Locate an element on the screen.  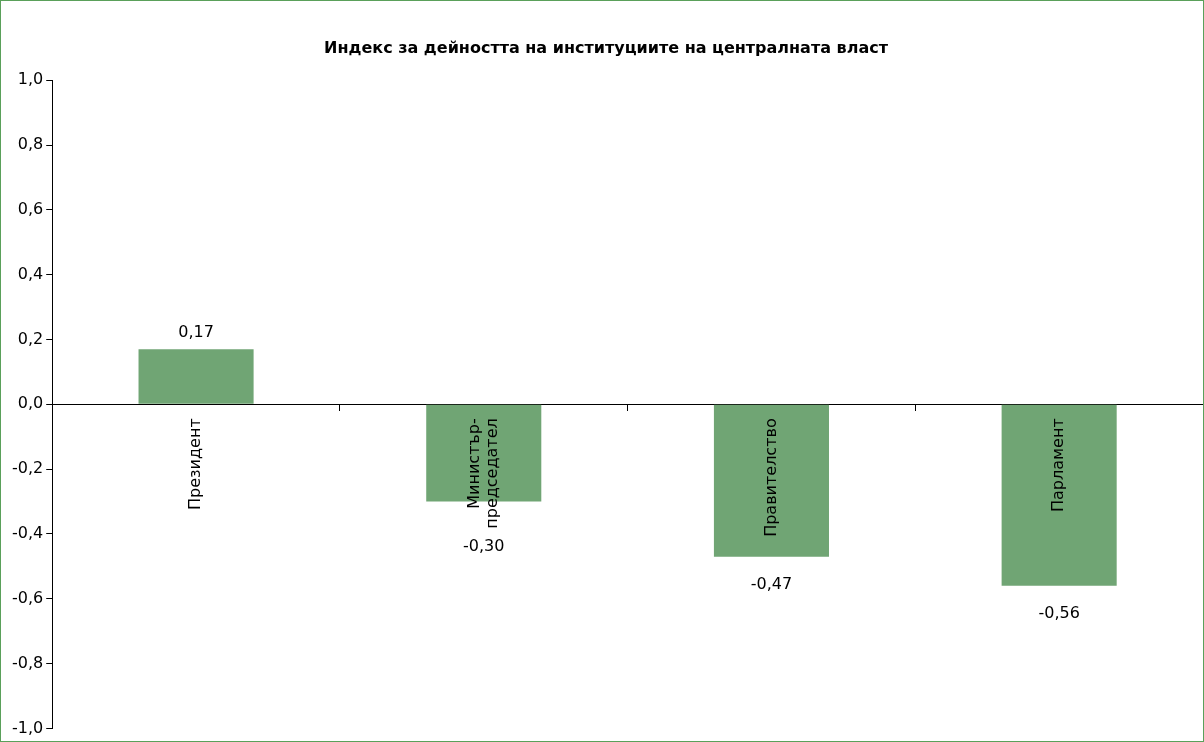
y-tick-label: 1,0 is located at coordinates (30, 79).